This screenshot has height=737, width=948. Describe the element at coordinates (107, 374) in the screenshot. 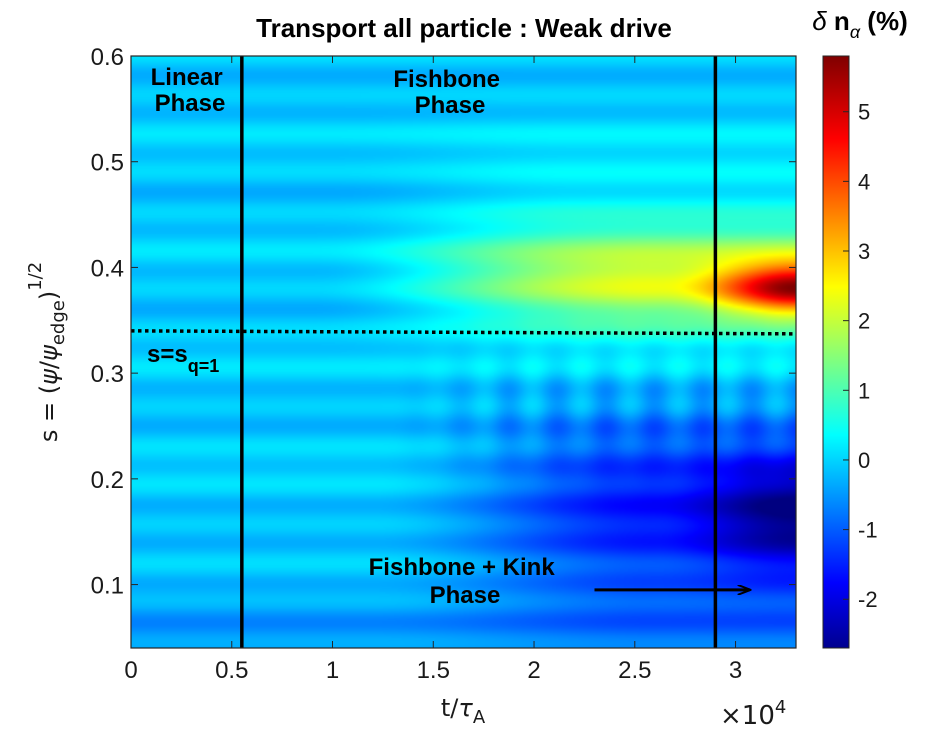

I see `y-tick-label: 0.3` at that location.